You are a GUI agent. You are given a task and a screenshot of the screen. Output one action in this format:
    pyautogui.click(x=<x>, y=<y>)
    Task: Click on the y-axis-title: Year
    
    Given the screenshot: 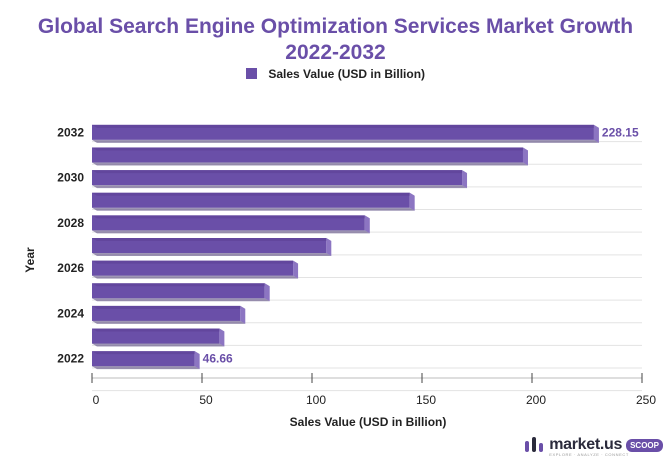 What is the action you would take?
    pyautogui.click(x=30, y=260)
    